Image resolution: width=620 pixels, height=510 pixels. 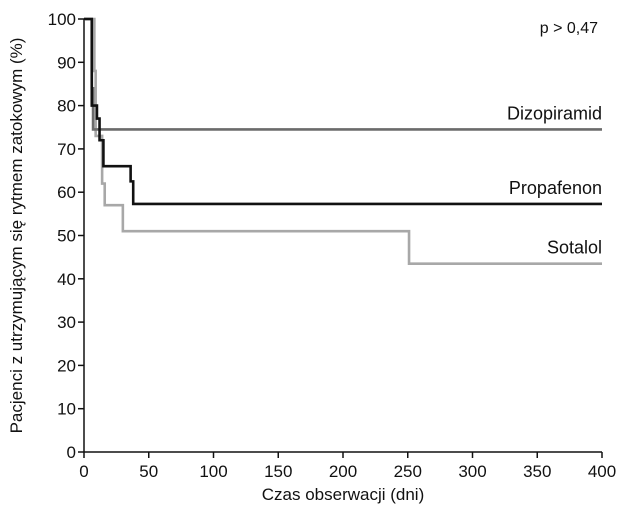 I want to click on y-tick-label: 60, so click(x=66, y=192).